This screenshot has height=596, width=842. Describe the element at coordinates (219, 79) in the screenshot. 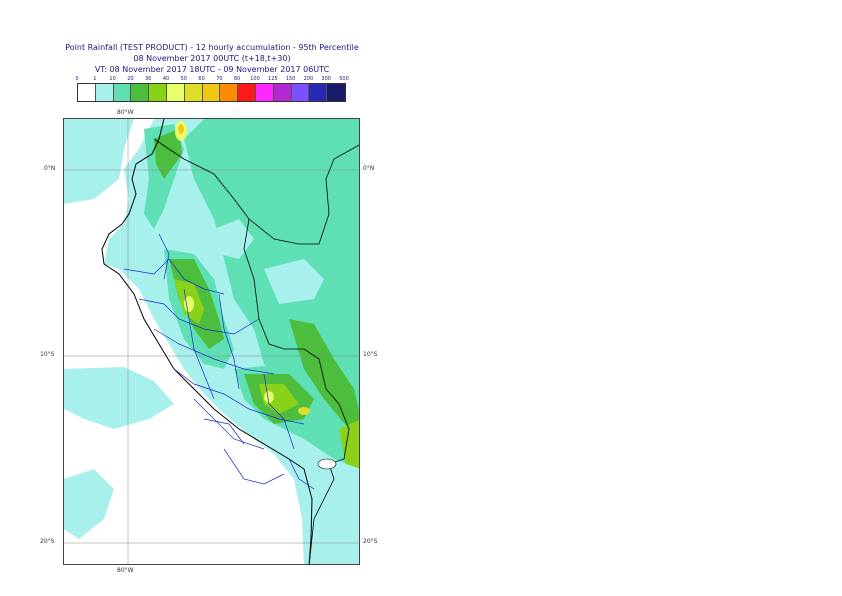

I see `legend-tick-label: 70` at that location.